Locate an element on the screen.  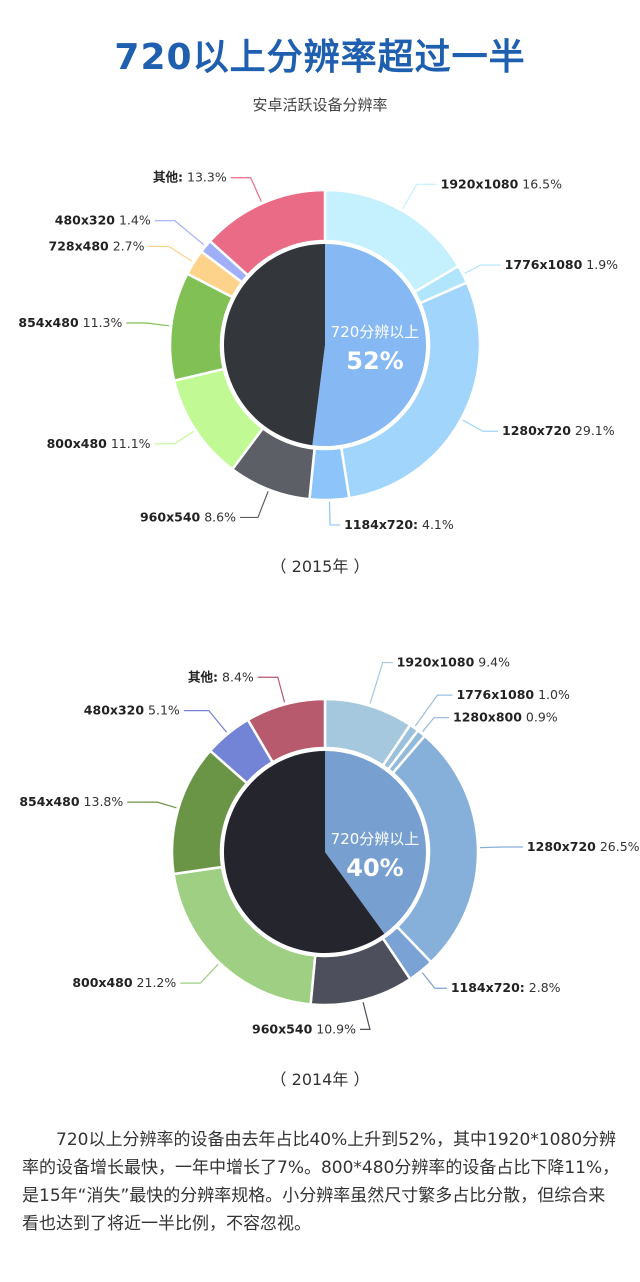
slice-label: 480x320 1.4% is located at coordinates (103, 220).